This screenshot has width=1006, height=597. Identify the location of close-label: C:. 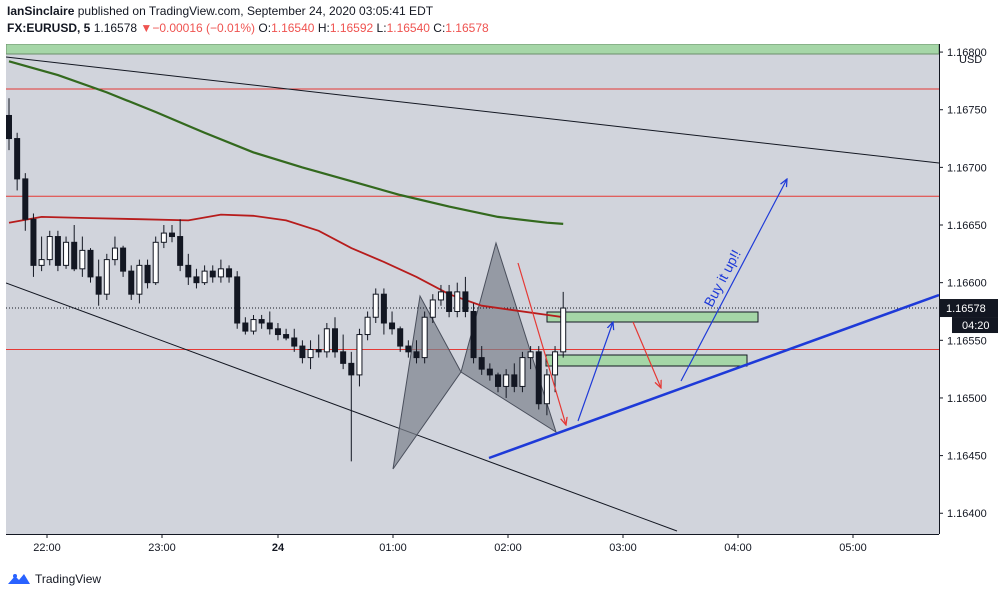
(439, 28).